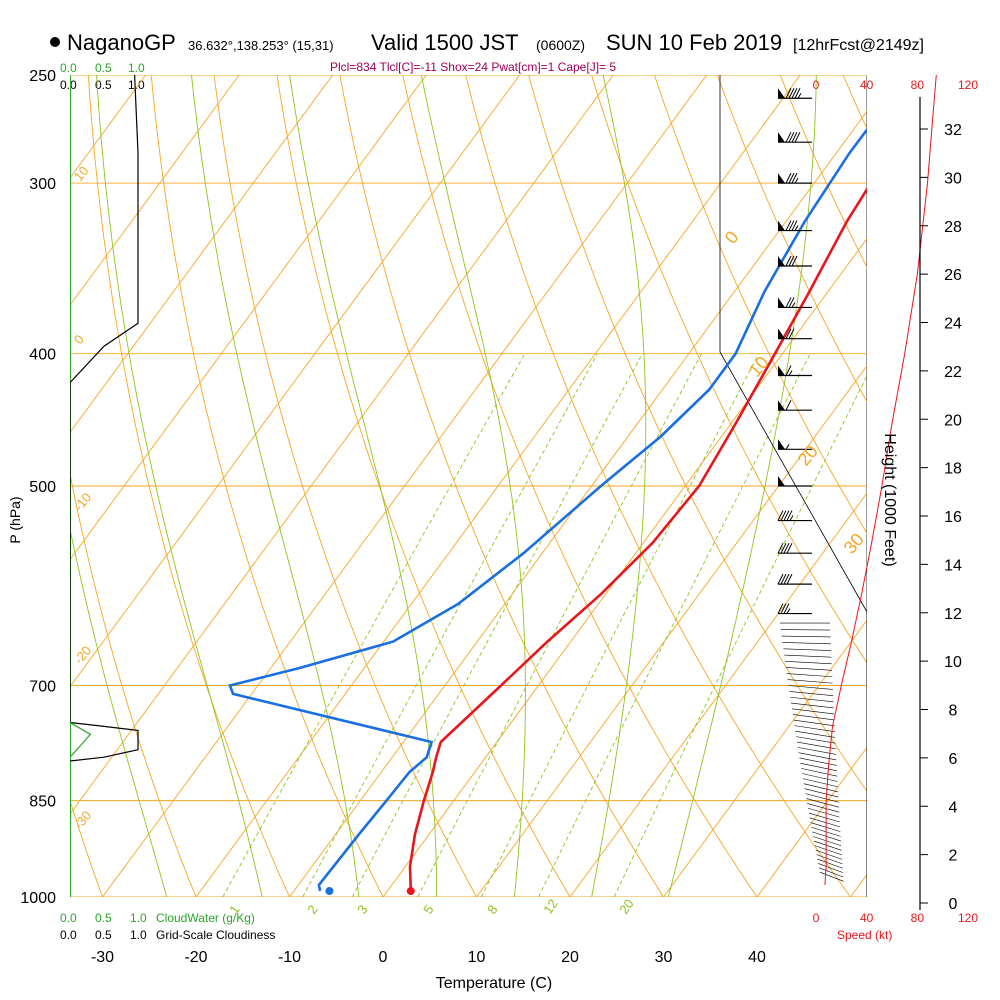  I want to click on pressure-tick-500: 500, so click(42, 487).